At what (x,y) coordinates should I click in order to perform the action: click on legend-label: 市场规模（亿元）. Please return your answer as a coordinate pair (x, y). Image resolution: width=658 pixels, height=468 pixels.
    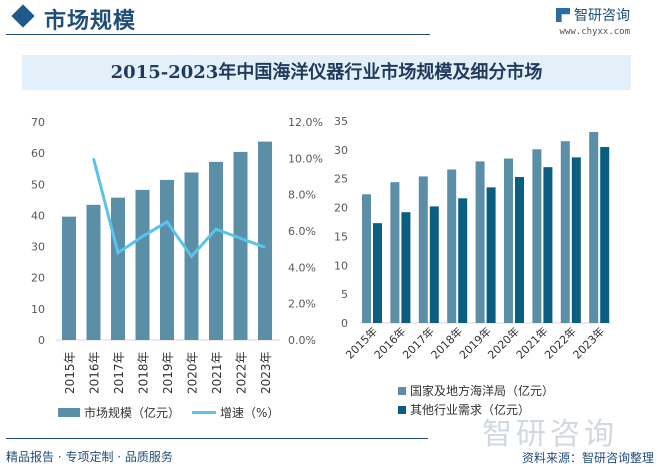
    Looking at the image, I should click on (132, 413).